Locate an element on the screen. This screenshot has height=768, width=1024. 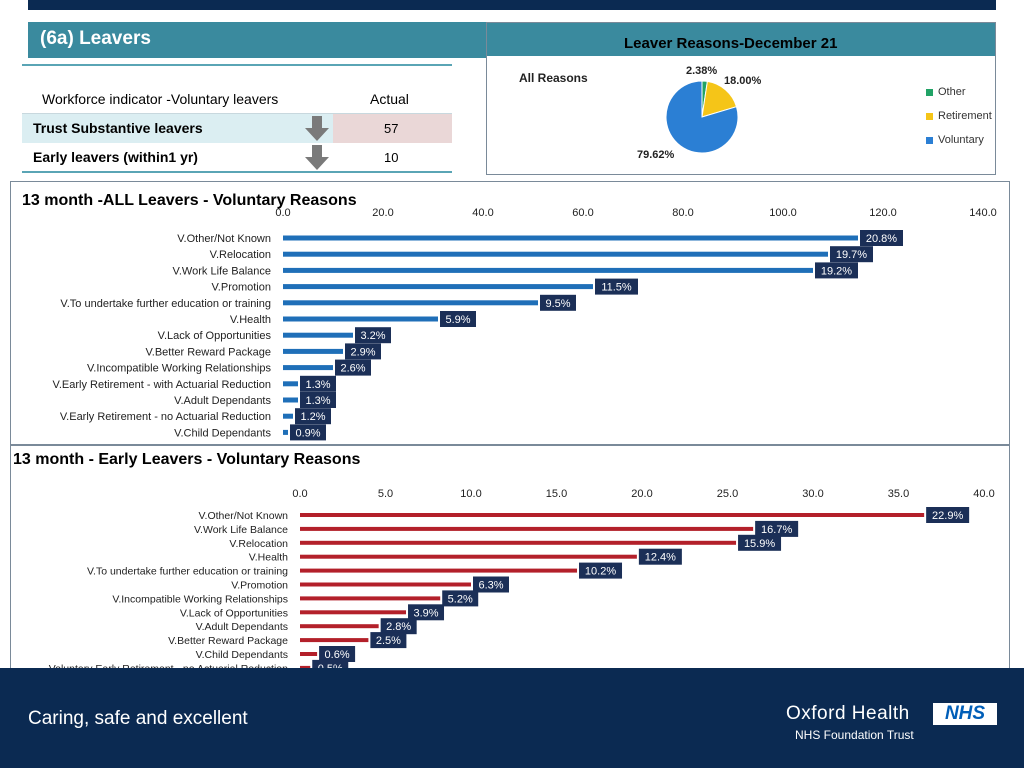
nhs-logo: NHS is located at coordinates (965, 714).